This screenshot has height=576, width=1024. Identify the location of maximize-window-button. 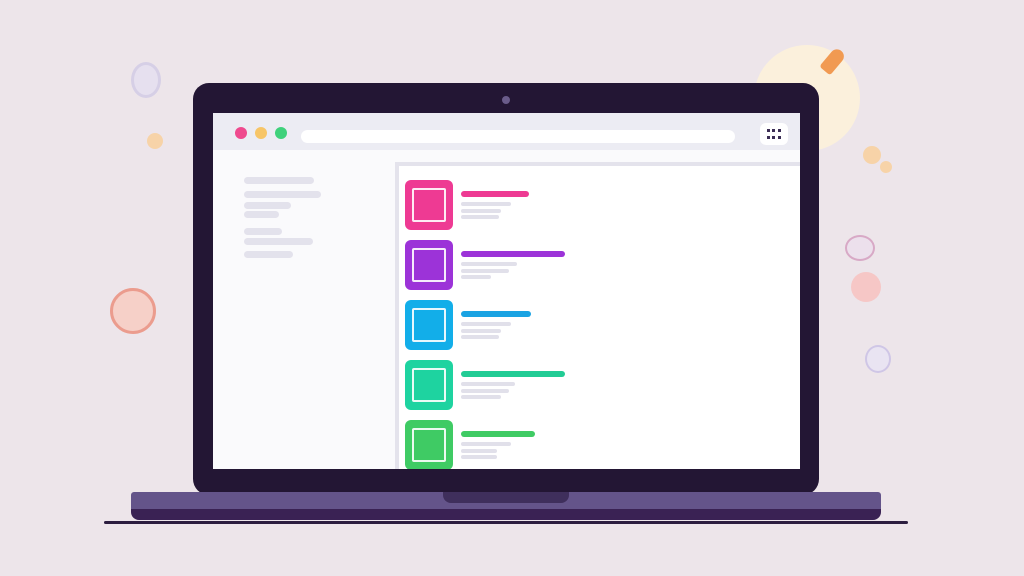
(281, 133).